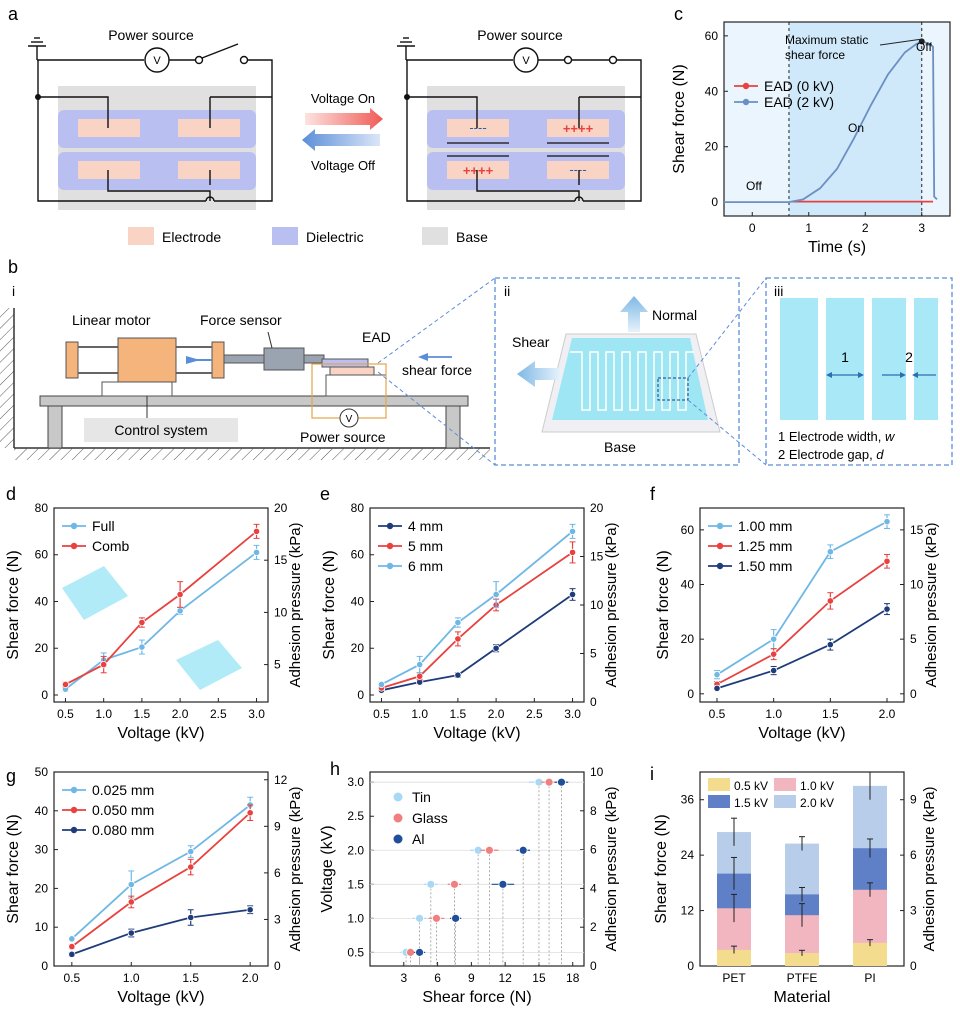 Image resolution: width=960 pixels, height=1016 pixels. What do you see at coordinates (355, 816) in the screenshot?
I see `y-tick-label: 2.5` at bounding box center [355, 816].